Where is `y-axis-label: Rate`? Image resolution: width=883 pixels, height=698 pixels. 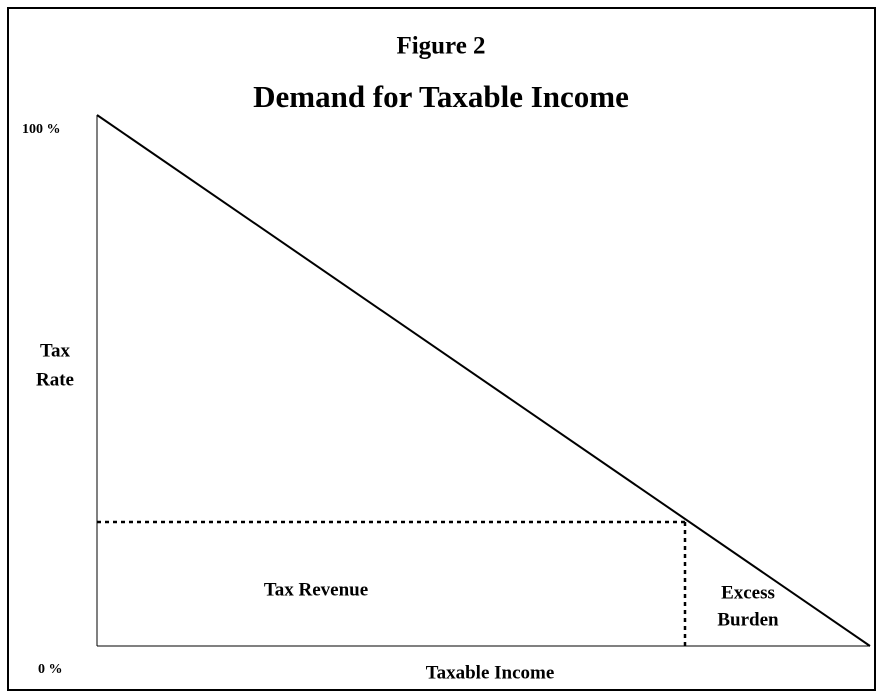 y-axis-label: Rate is located at coordinates (55, 379).